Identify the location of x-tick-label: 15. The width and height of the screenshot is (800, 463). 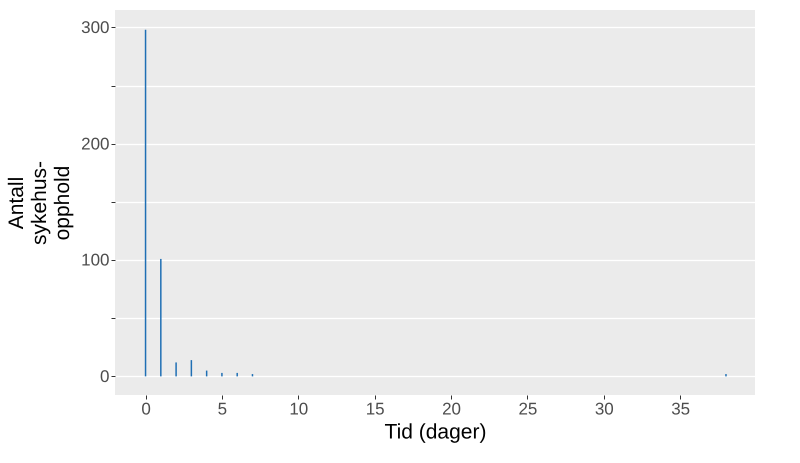
(375, 409).